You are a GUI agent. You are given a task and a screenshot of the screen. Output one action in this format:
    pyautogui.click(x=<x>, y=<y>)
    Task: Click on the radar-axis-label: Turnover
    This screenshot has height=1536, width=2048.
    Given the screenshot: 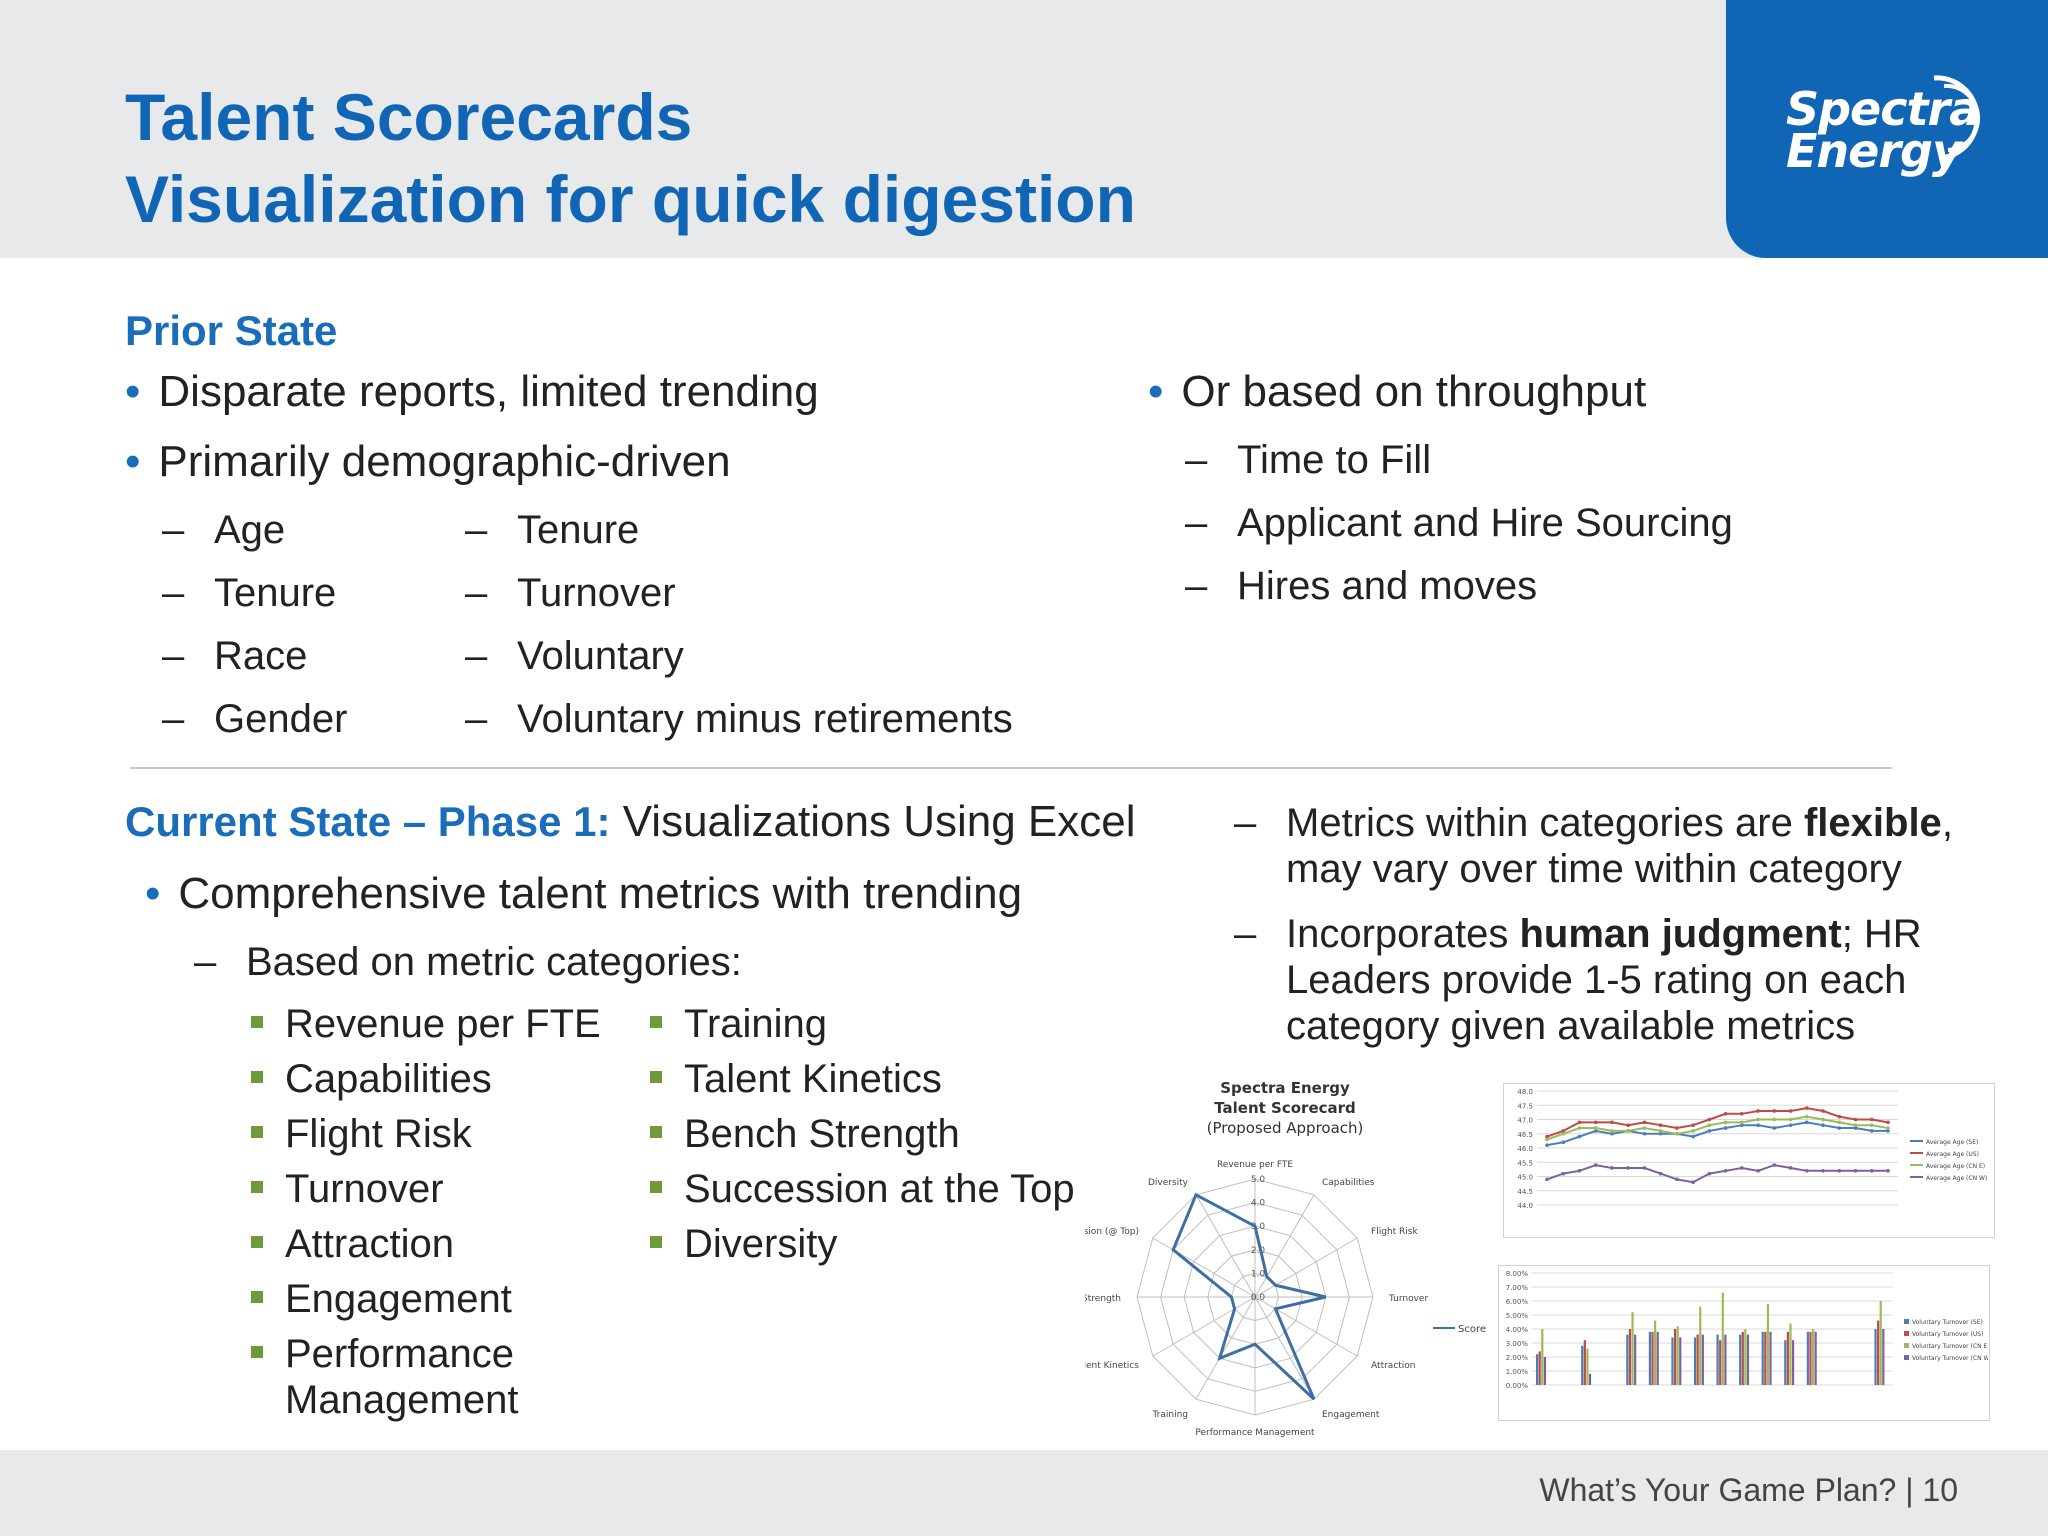 What is the action you would take?
    pyautogui.click(x=1408, y=1299)
    